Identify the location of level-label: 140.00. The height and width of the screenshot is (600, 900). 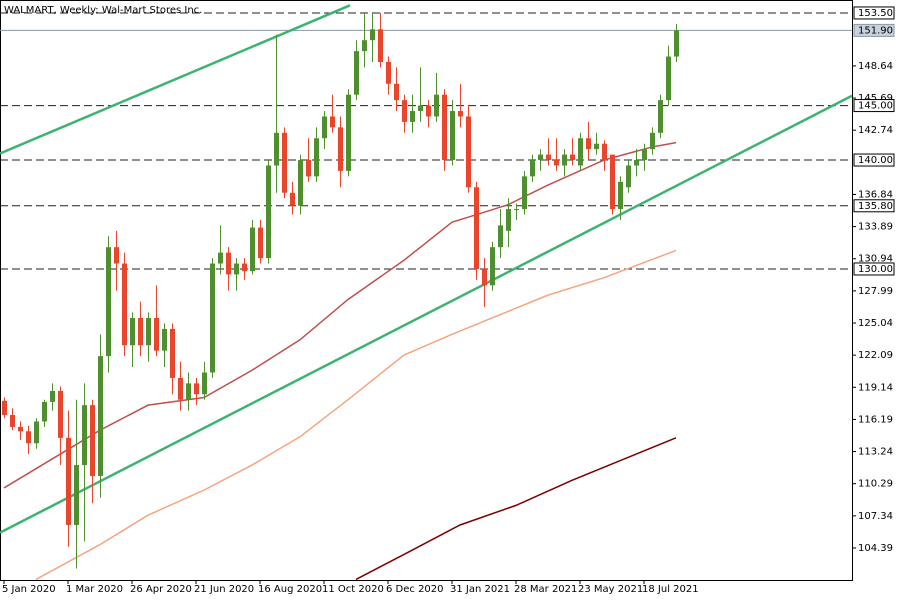
(875, 160).